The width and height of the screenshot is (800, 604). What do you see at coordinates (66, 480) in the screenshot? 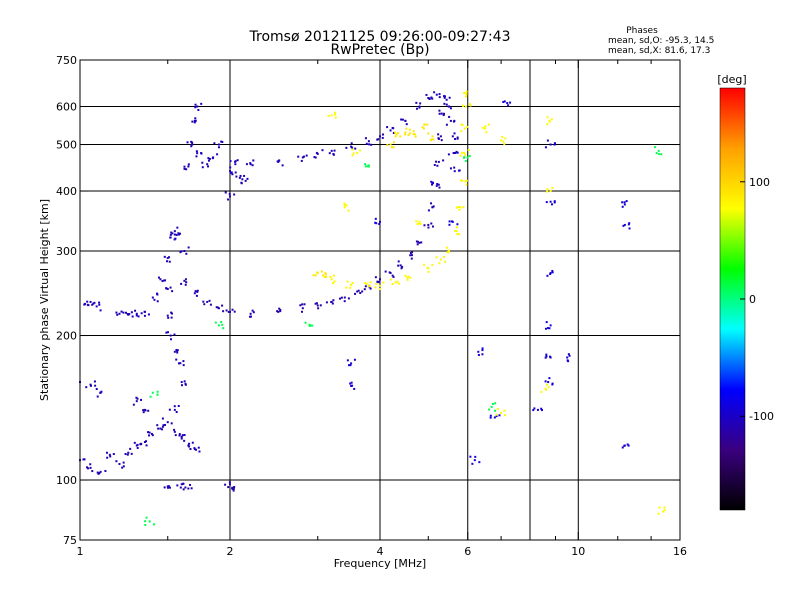
I see `y-tick-label: 100` at bounding box center [66, 480].